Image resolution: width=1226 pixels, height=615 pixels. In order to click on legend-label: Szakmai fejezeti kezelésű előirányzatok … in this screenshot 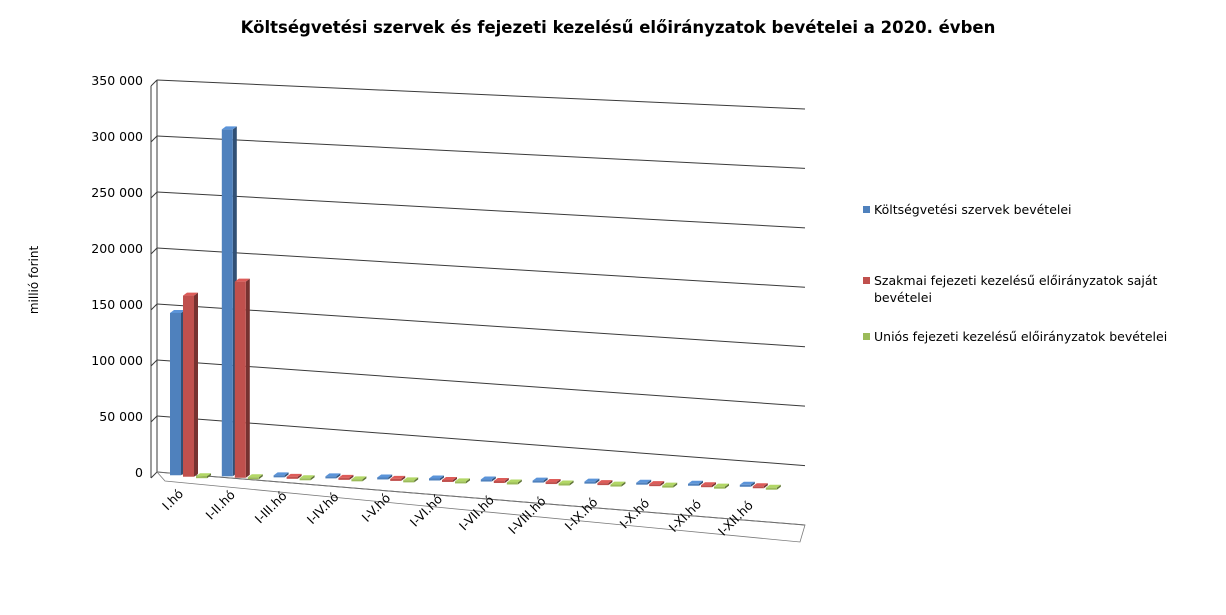, I will do `click(1016, 280)`.